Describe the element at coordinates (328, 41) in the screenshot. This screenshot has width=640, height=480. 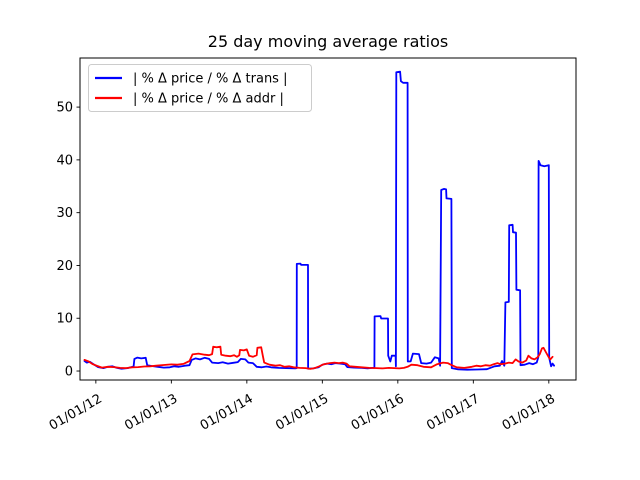
I see `chart-title: 25 day moving average ratios` at that location.